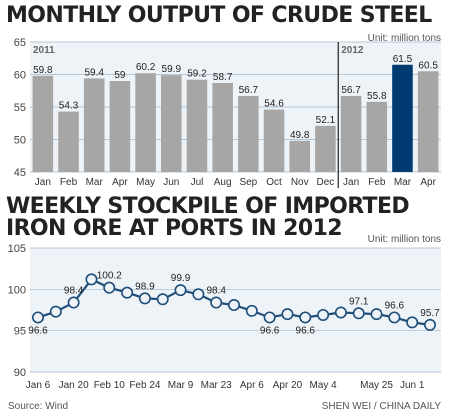 This screenshot has height=419, width=449. What do you see at coordinates (74, 385) in the screenshot?
I see `x-tick-label: Jan 20` at bounding box center [74, 385].